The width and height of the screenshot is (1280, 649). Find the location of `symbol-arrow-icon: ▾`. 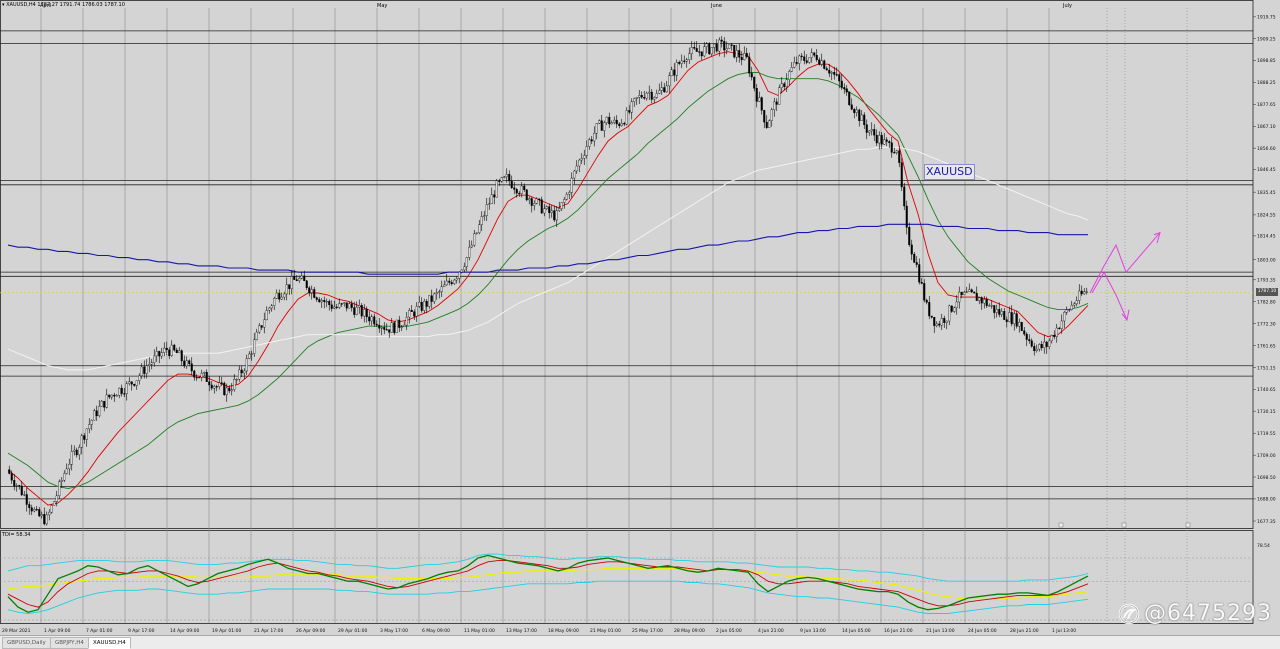

symbol-arrow-icon: ▾ is located at coordinates (3, 5).